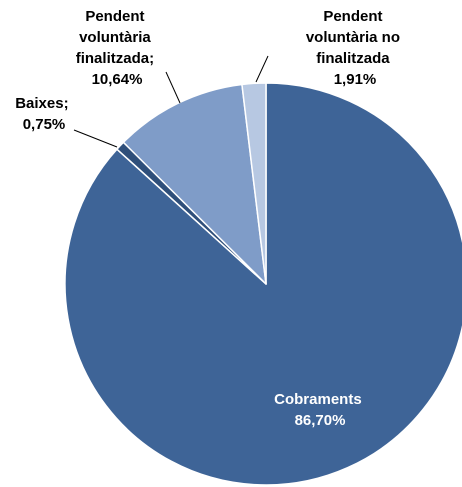  I want to click on label-cobraments-line-2: 86,70%, so click(320, 420).